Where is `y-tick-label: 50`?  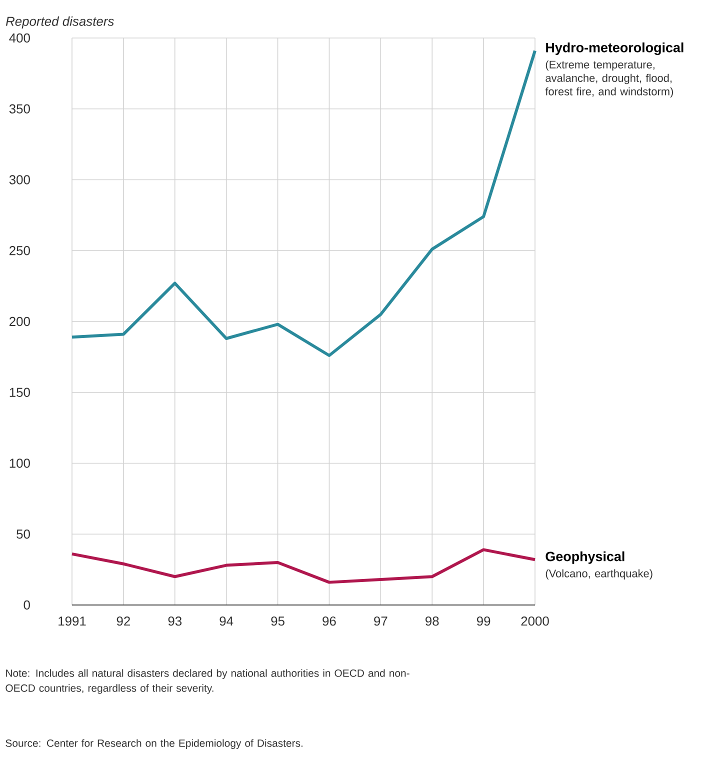
y-tick-label: 50 is located at coordinates (23, 534).